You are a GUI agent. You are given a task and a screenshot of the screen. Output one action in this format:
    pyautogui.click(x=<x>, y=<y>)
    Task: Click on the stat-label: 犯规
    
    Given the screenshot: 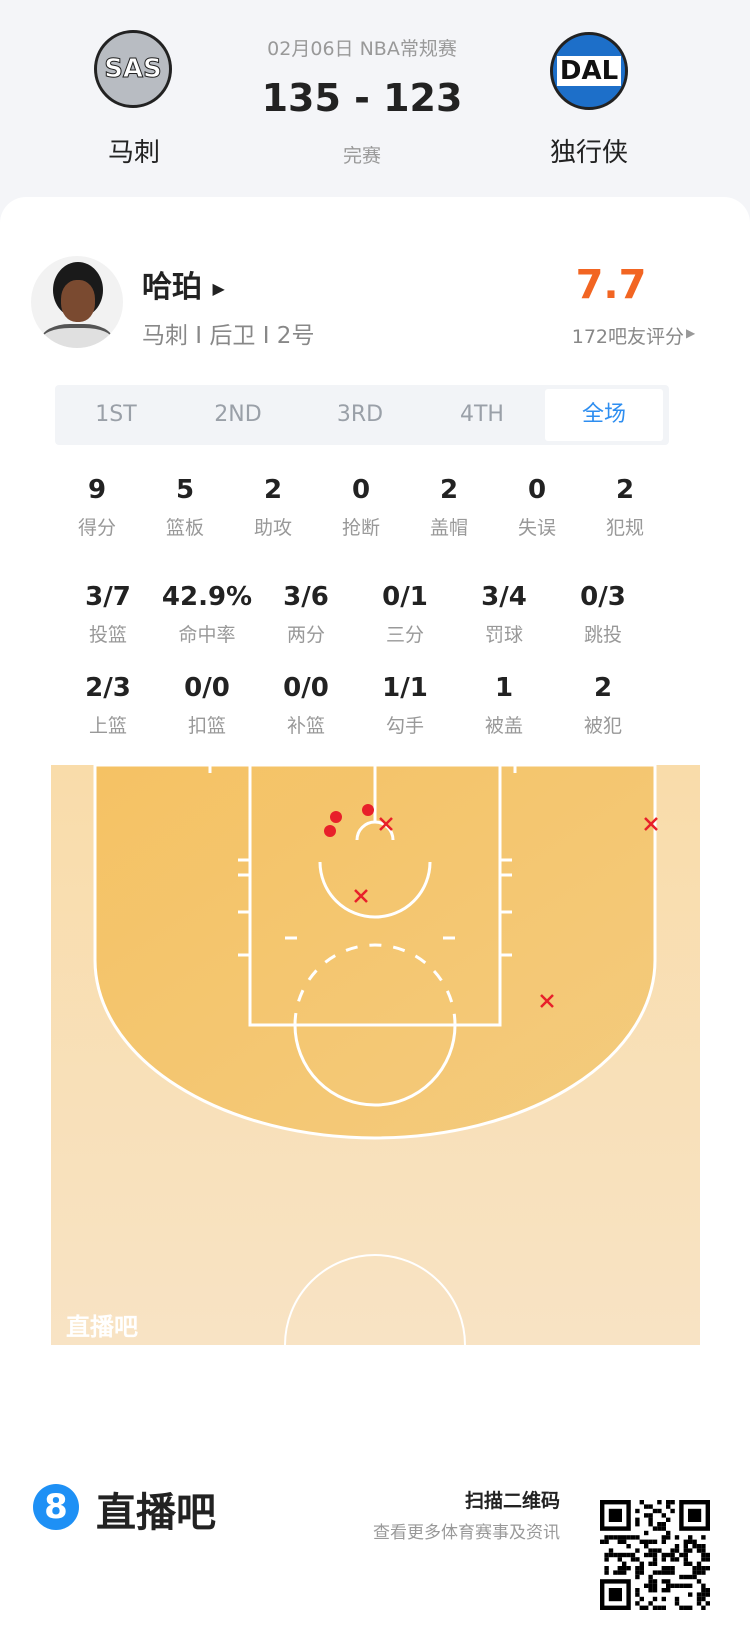 What is the action you would take?
    pyautogui.click(x=625, y=528)
    